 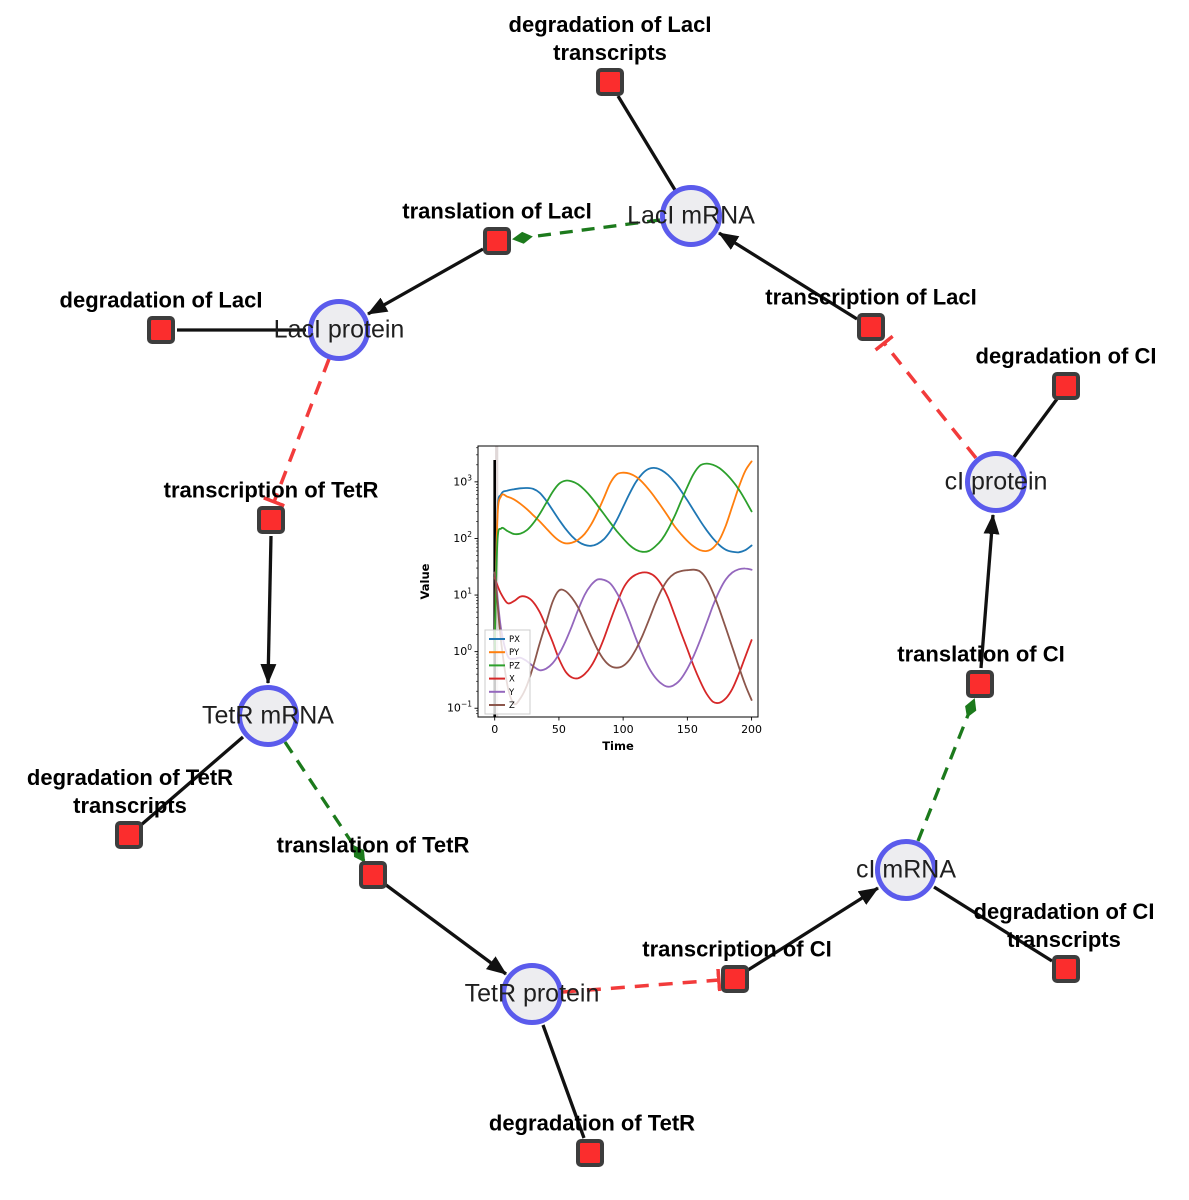 I want to click on node-ci-protein: cI protein, so click(x=996, y=482).